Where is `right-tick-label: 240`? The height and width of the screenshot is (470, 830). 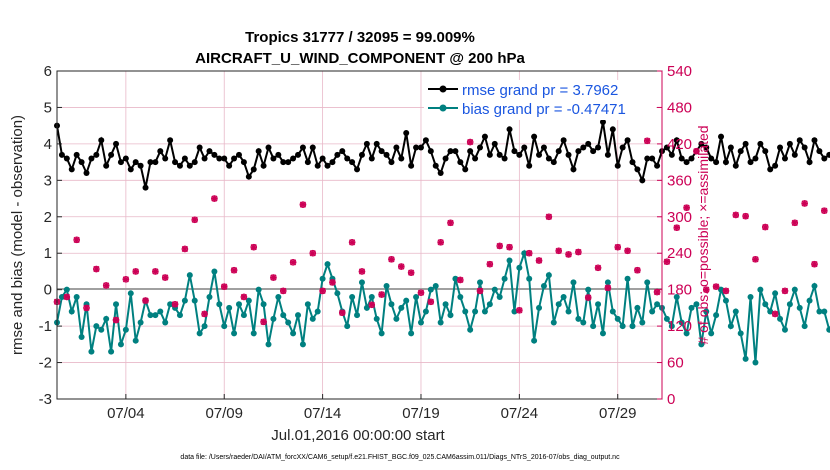 right-tick-label: 240 is located at coordinates (679, 253).